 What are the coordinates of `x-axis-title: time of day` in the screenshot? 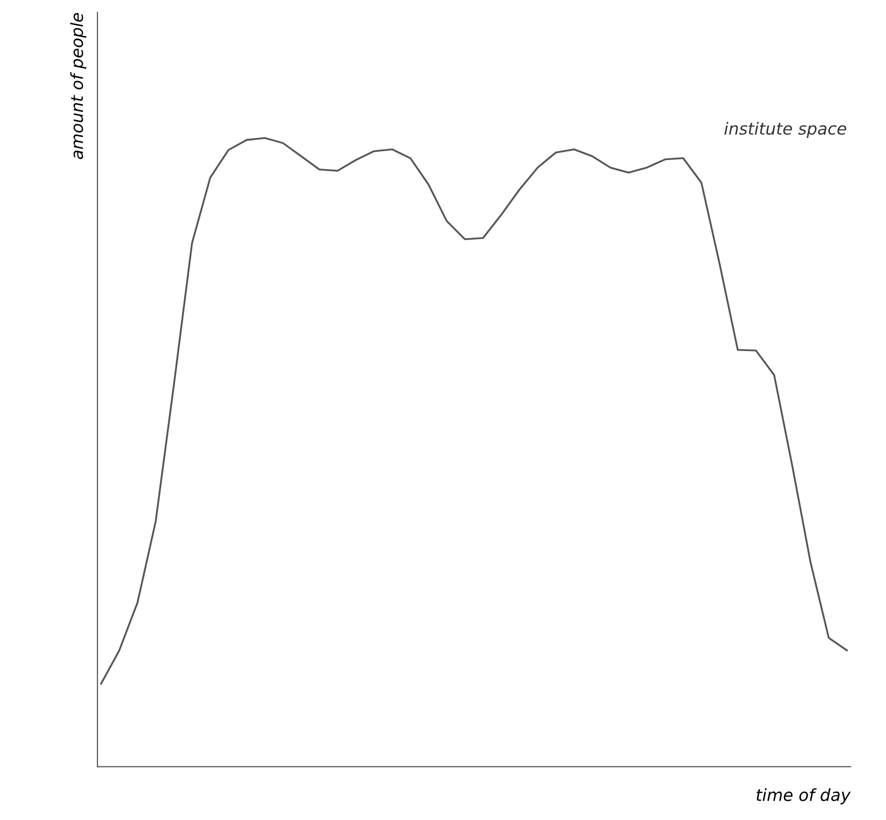 It's located at (803, 796).